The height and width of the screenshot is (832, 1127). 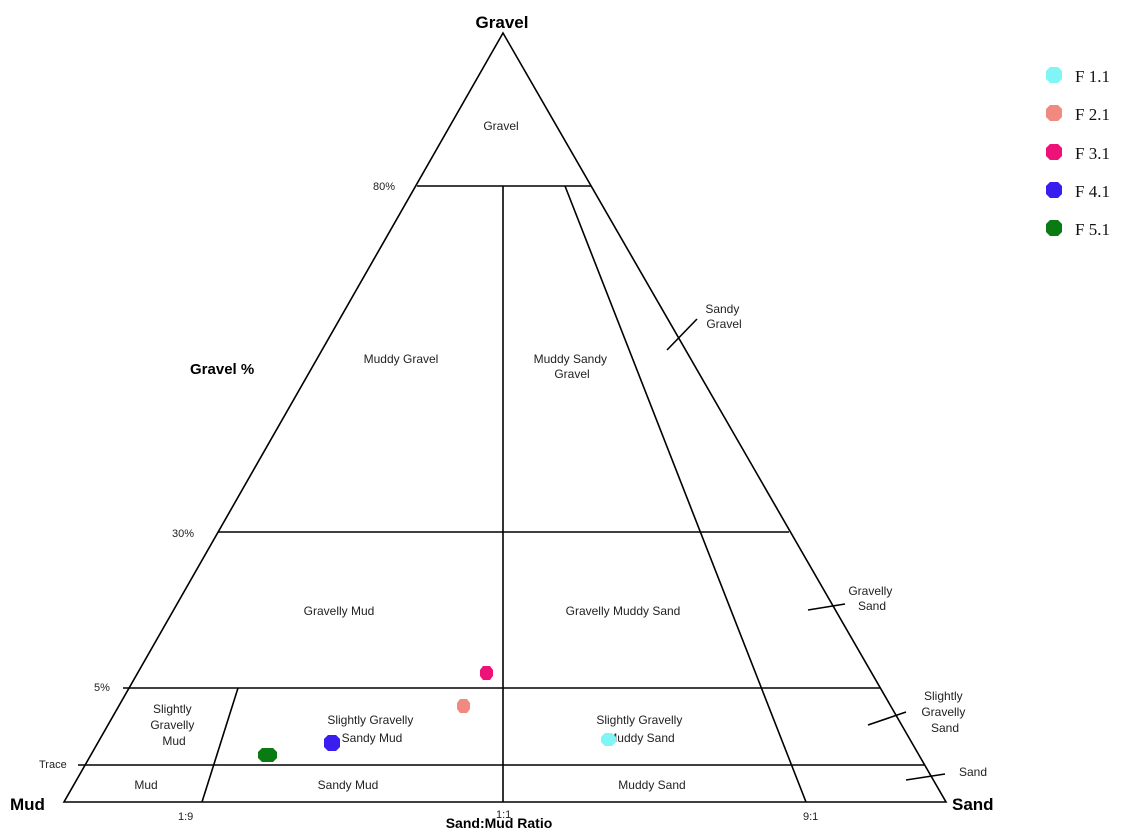 I want to click on region-gravel: Gravel, so click(x=500, y=126).